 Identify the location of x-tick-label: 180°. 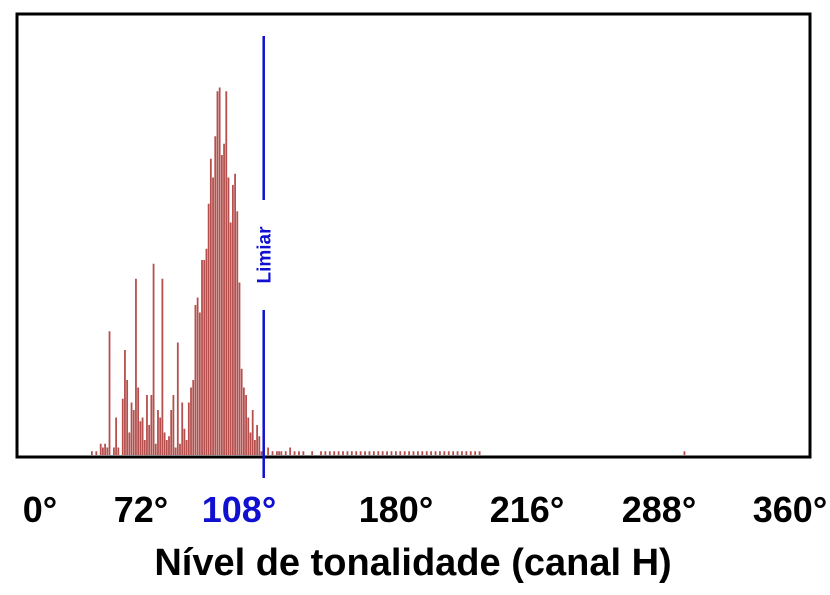
(396, 509).